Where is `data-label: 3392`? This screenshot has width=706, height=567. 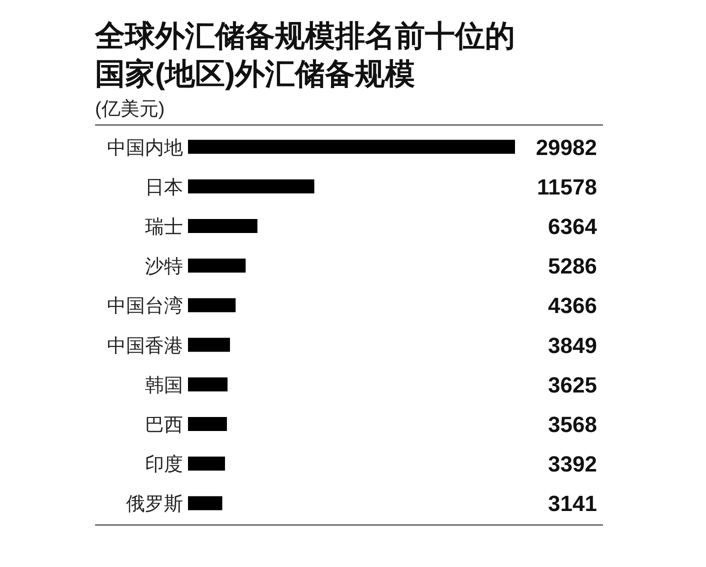 data-label: 3392 is located at coordinates (572, 464).